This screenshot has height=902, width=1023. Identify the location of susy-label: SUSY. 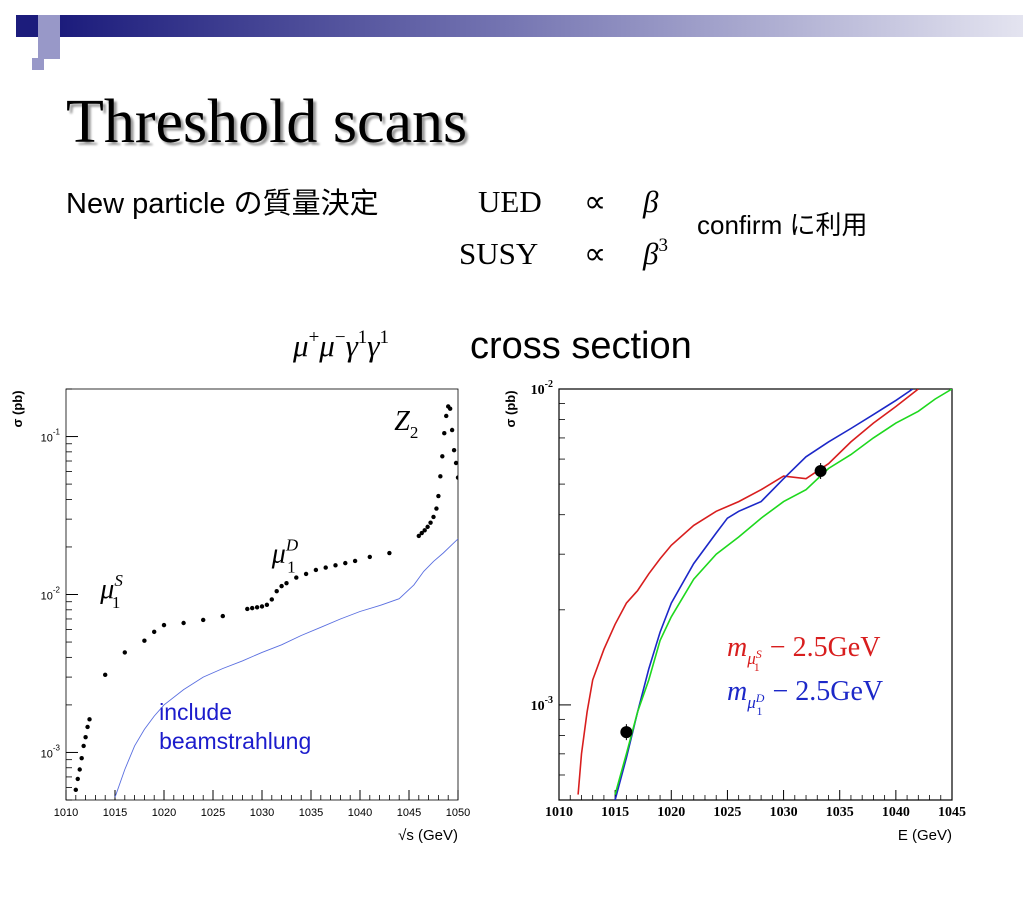
(499, 253).